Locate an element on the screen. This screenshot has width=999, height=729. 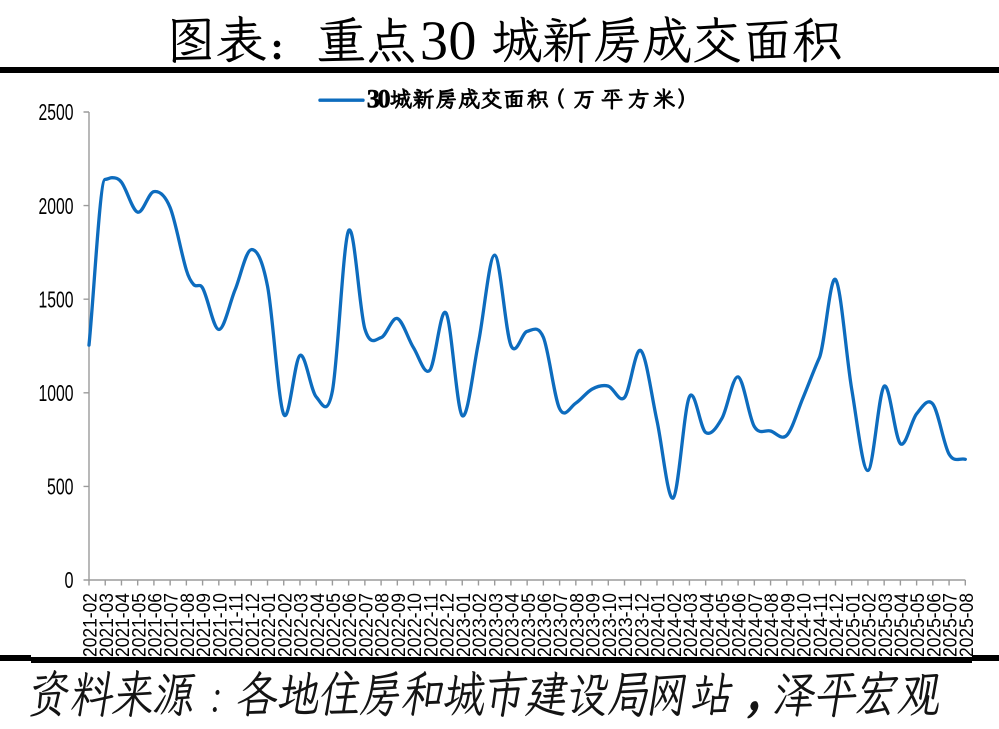
svg-text: 2022-11 is located at coordinates (431, 625).